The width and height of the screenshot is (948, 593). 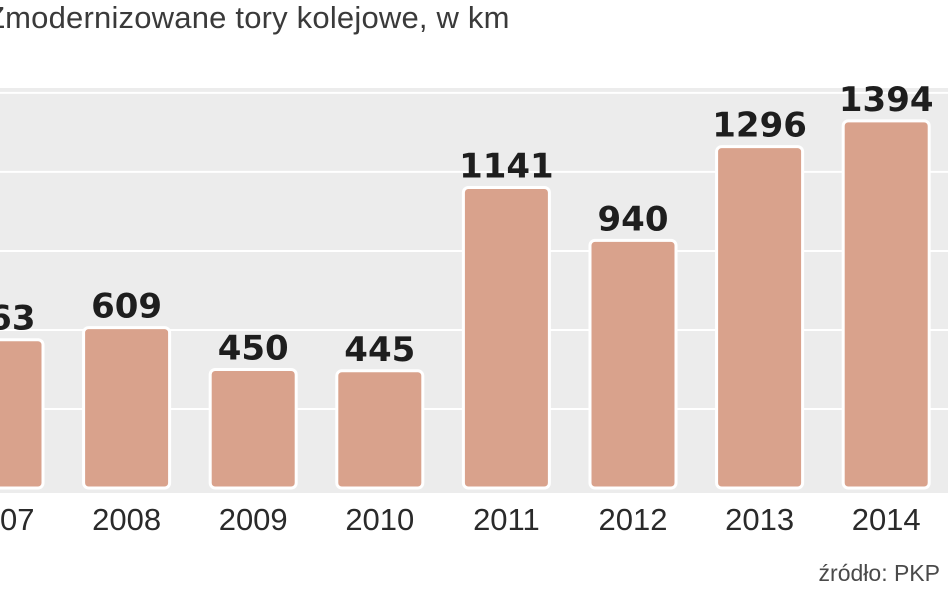 I want to click on x-tick-label-2008: 2008, so click(x=126, y=519).